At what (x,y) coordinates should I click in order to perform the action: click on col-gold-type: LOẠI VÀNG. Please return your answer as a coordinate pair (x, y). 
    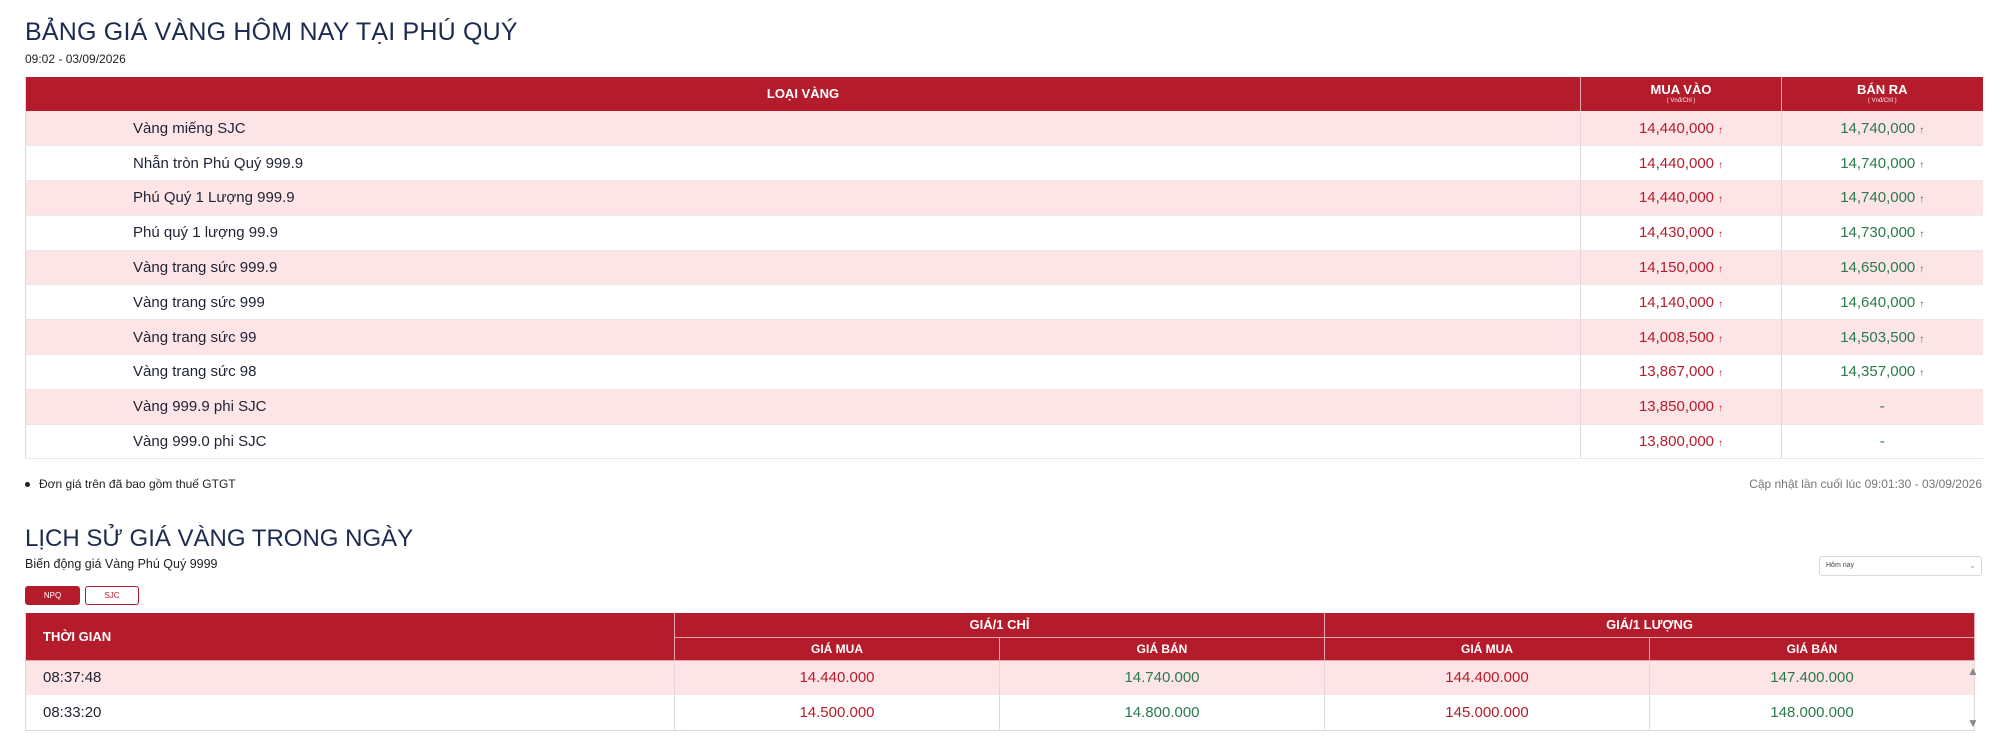
    Looking at the image, I should click on (803, 94).